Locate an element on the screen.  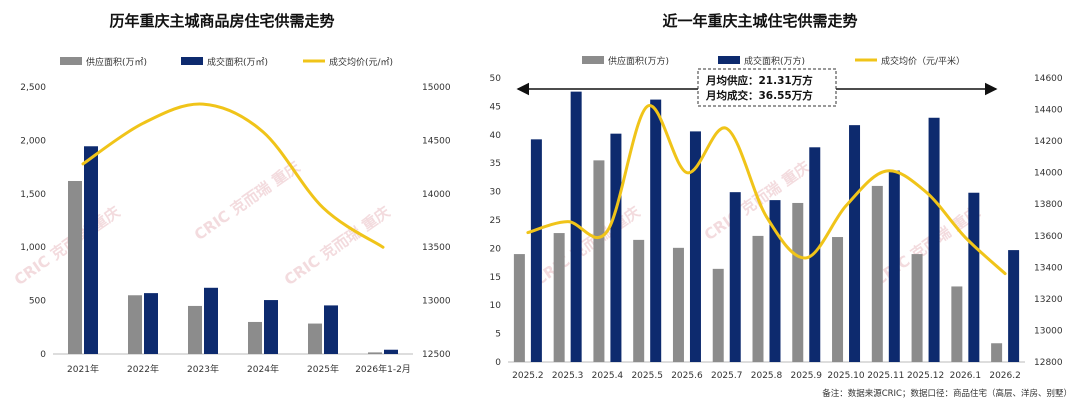
legend: 供应面积(万方) 成交面积(万方) 成交均价（元/平米） is located at coordinates (773, 61).